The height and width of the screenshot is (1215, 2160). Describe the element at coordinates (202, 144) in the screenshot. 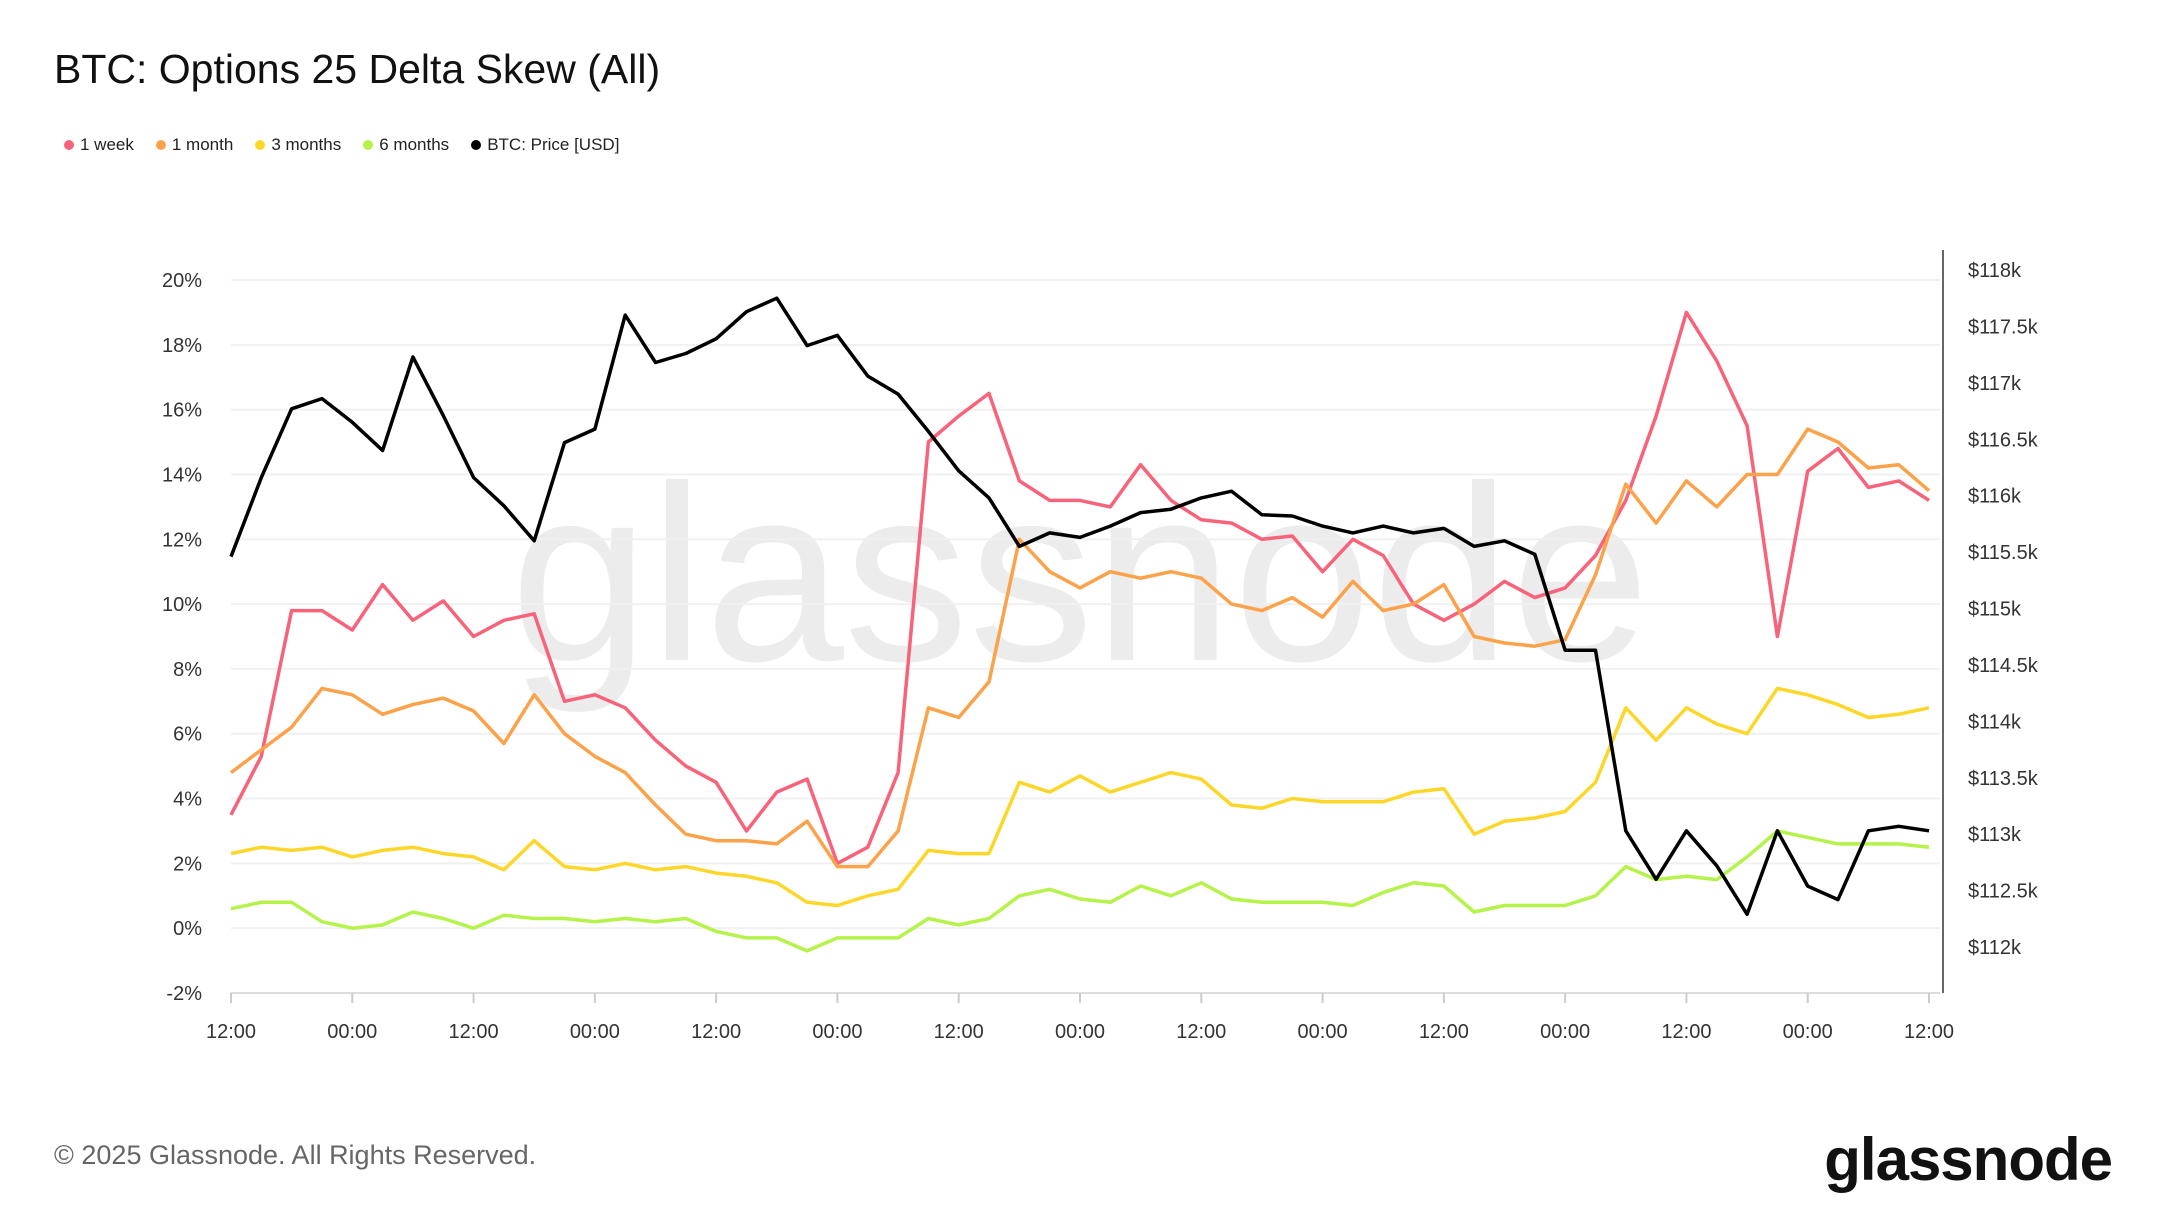

I see `legend-label: 1 month` at that location.